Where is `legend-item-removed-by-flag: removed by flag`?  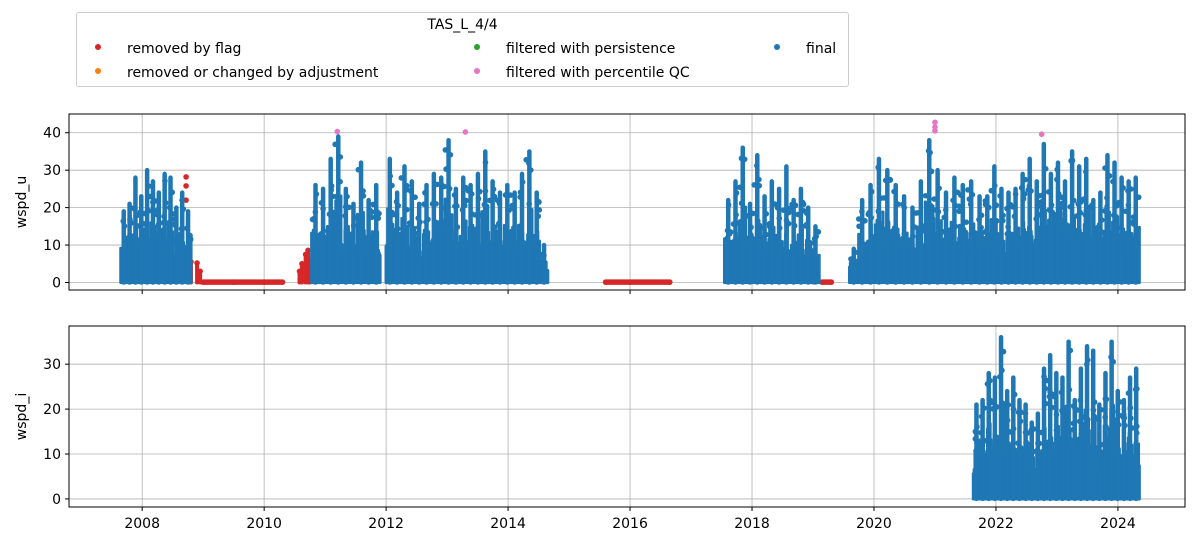
legend-item-removed-by-flag: removed by flag is located at coordinates (168, 49).